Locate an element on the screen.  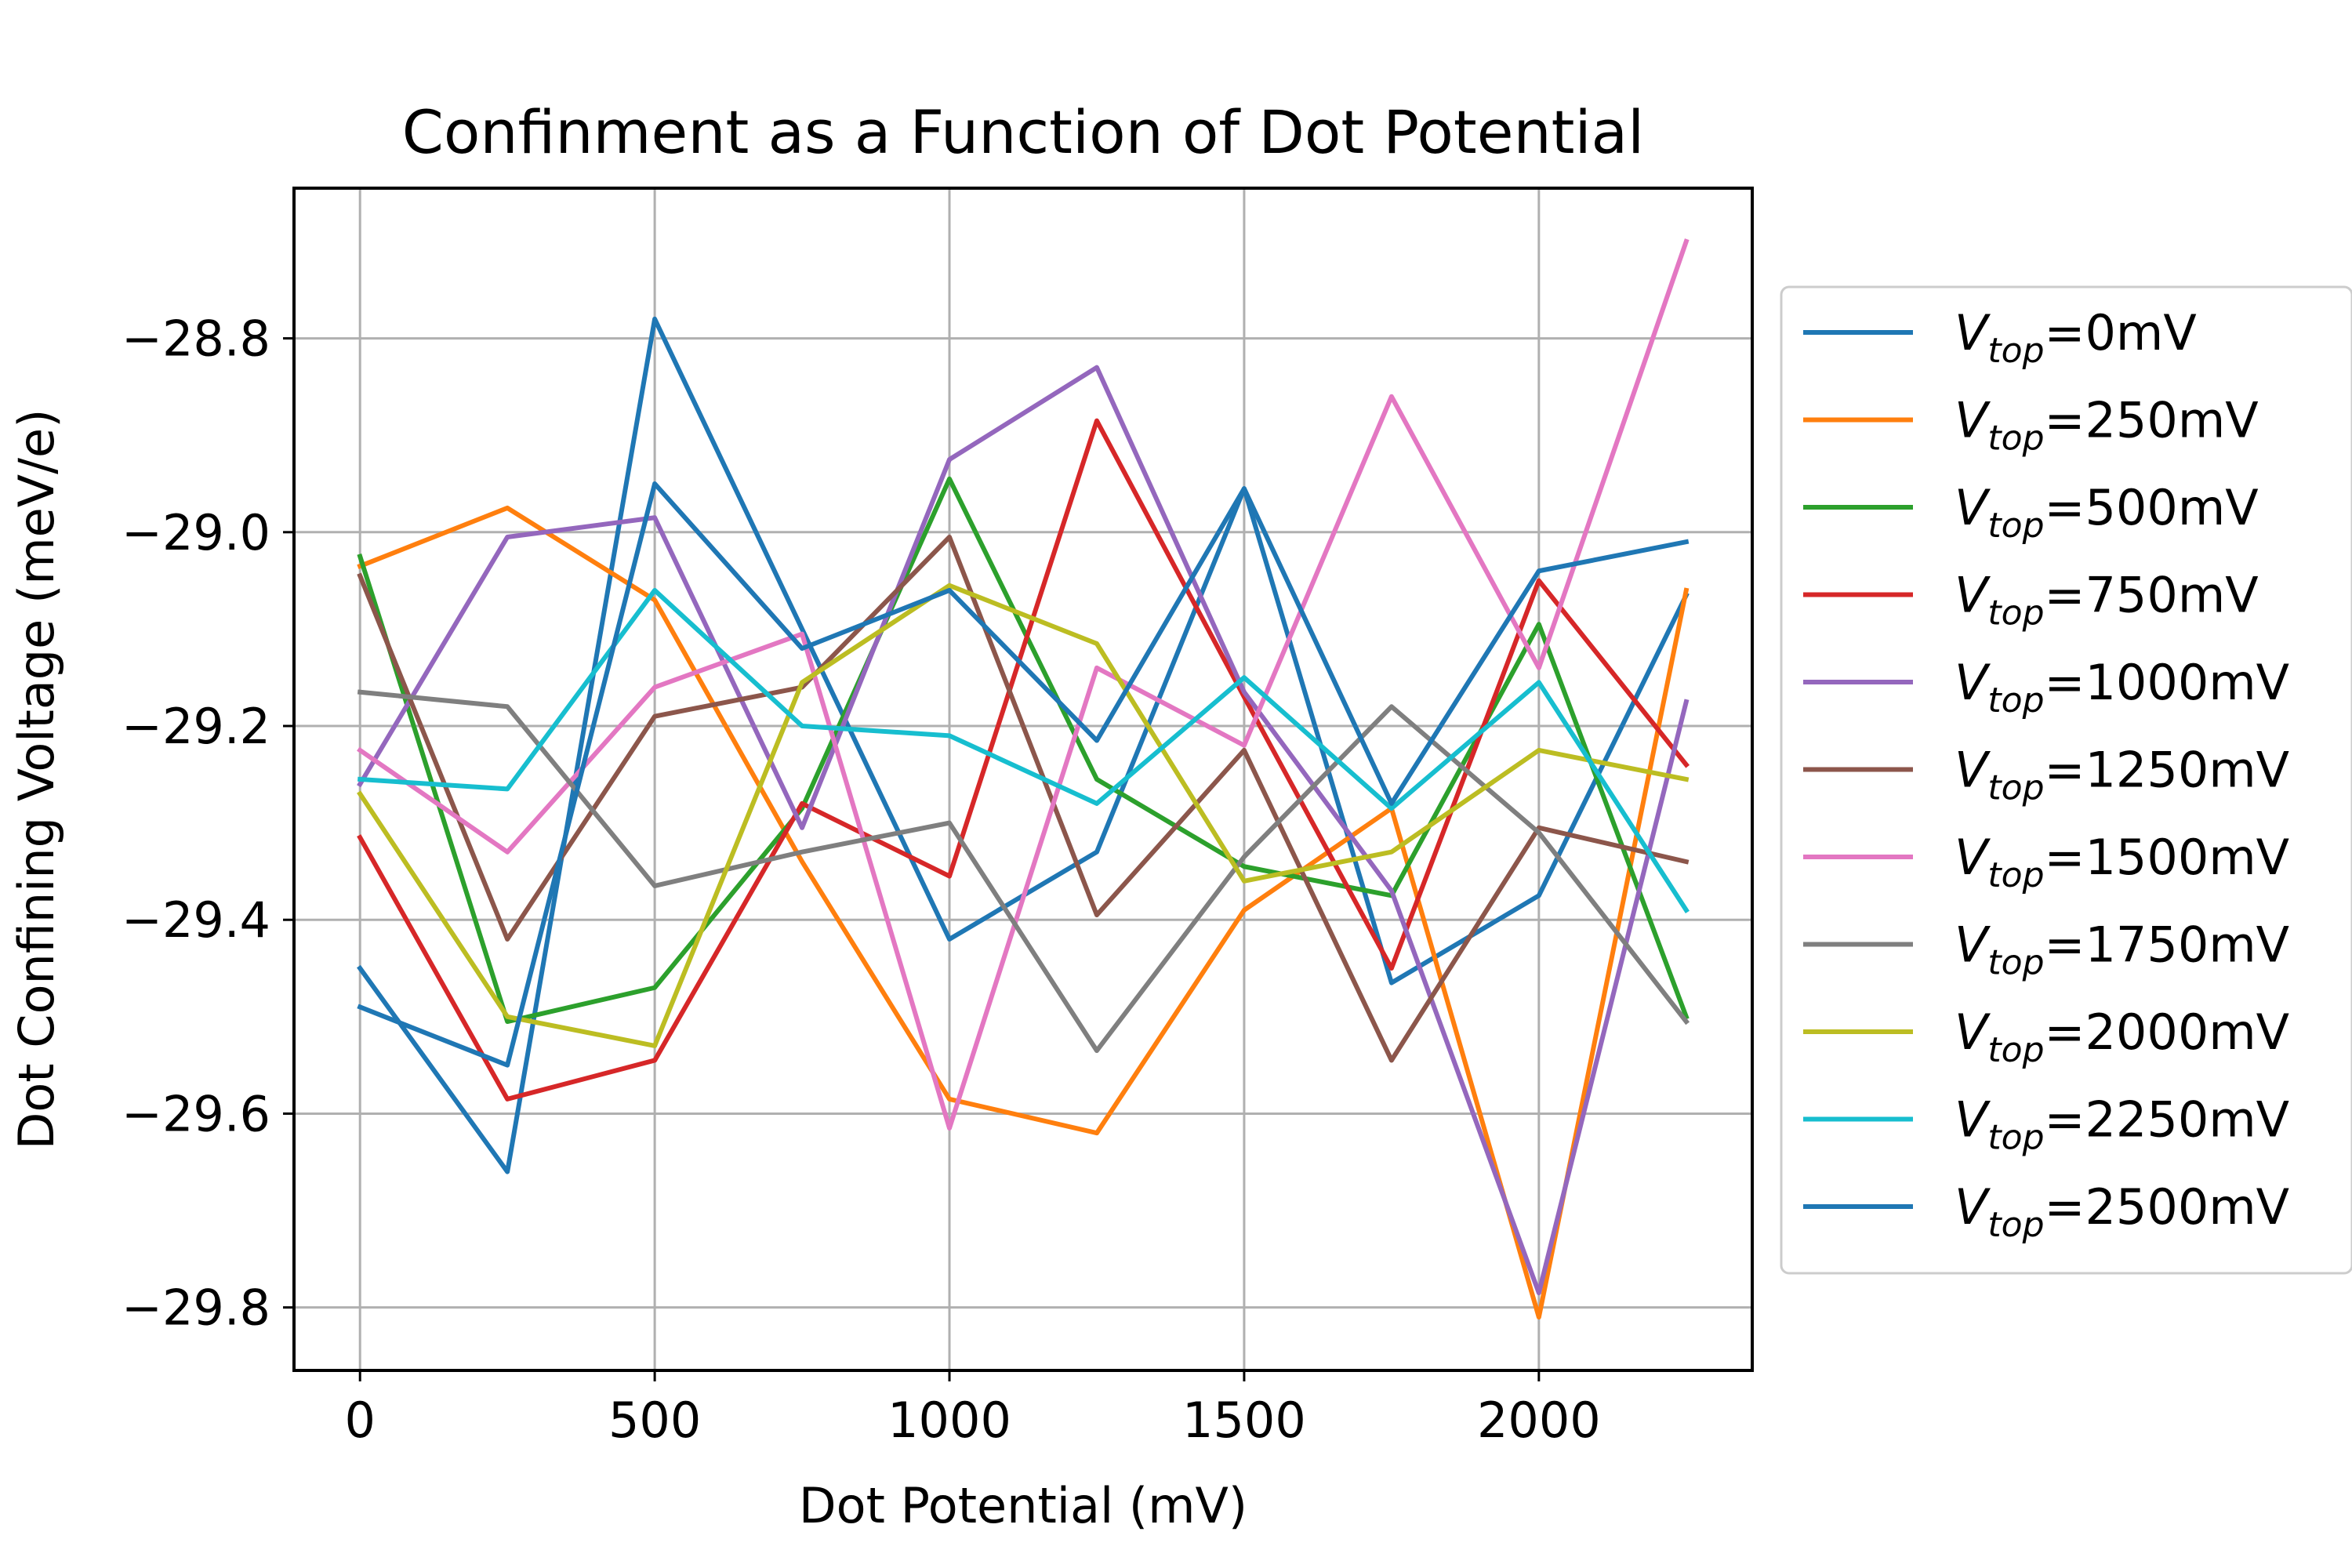
legend-value: =2500mV is located at coordinates (2167, 1207).